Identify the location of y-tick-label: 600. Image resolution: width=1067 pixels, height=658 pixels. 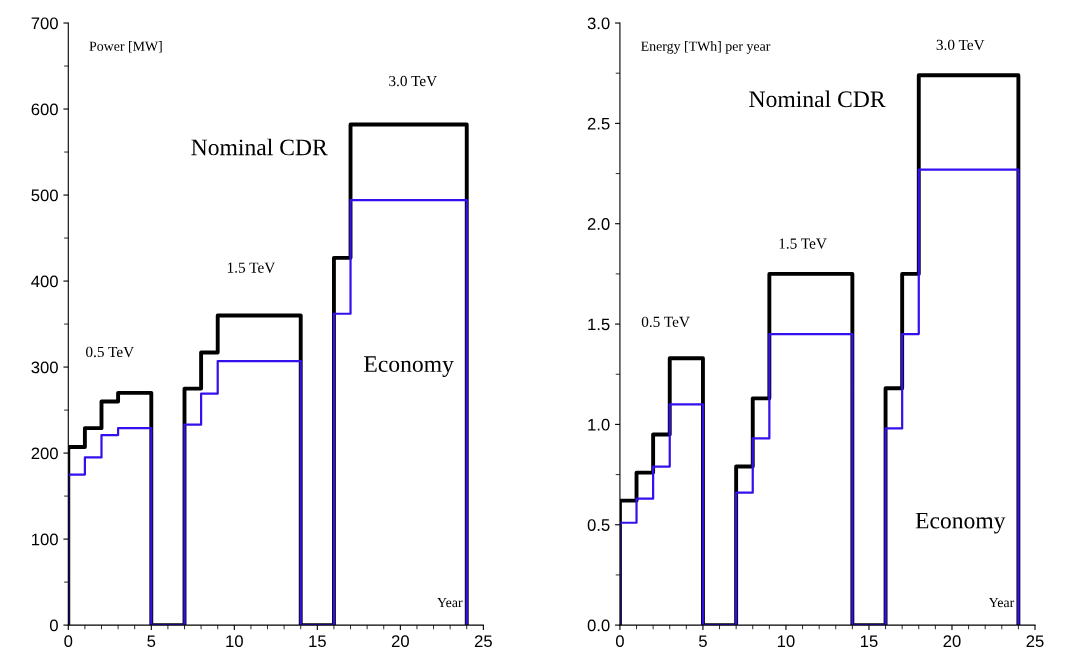
(44, 109).